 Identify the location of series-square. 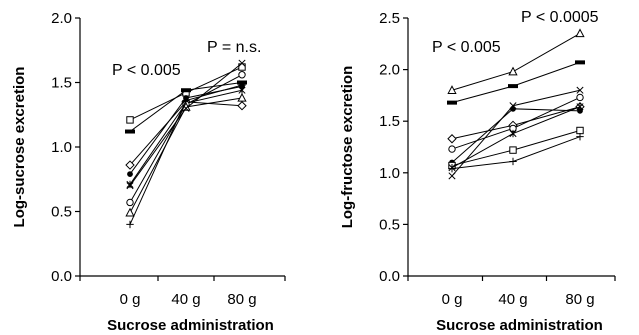
(186, 93).